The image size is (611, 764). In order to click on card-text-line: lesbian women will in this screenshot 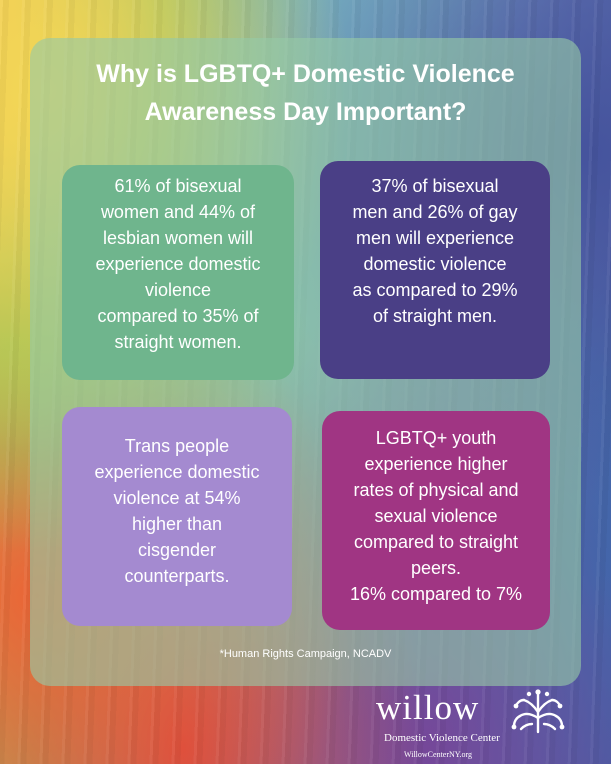, I will do `click(178, 238)`.